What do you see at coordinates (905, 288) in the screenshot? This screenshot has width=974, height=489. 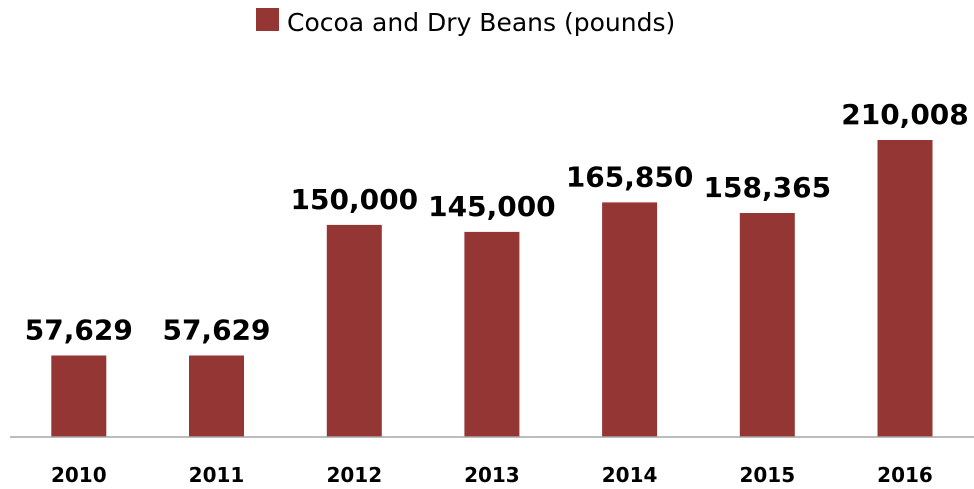 I see `bar-2016` at bounding box center [905, 288].